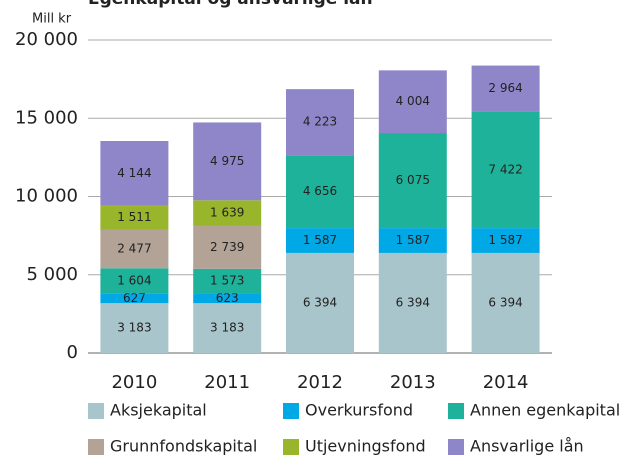 This screenshot has height=457, width=632. I want to click on legend-label: Overkursfond, so click(359, 410).